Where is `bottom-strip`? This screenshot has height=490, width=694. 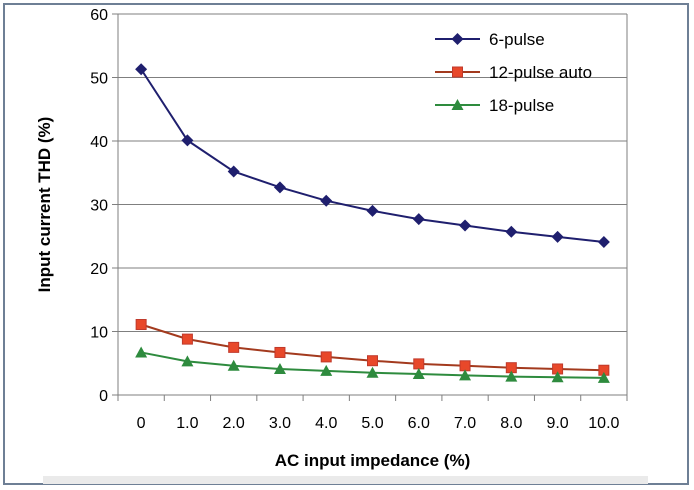
bottom-strip is located at coordinates (345, 480).